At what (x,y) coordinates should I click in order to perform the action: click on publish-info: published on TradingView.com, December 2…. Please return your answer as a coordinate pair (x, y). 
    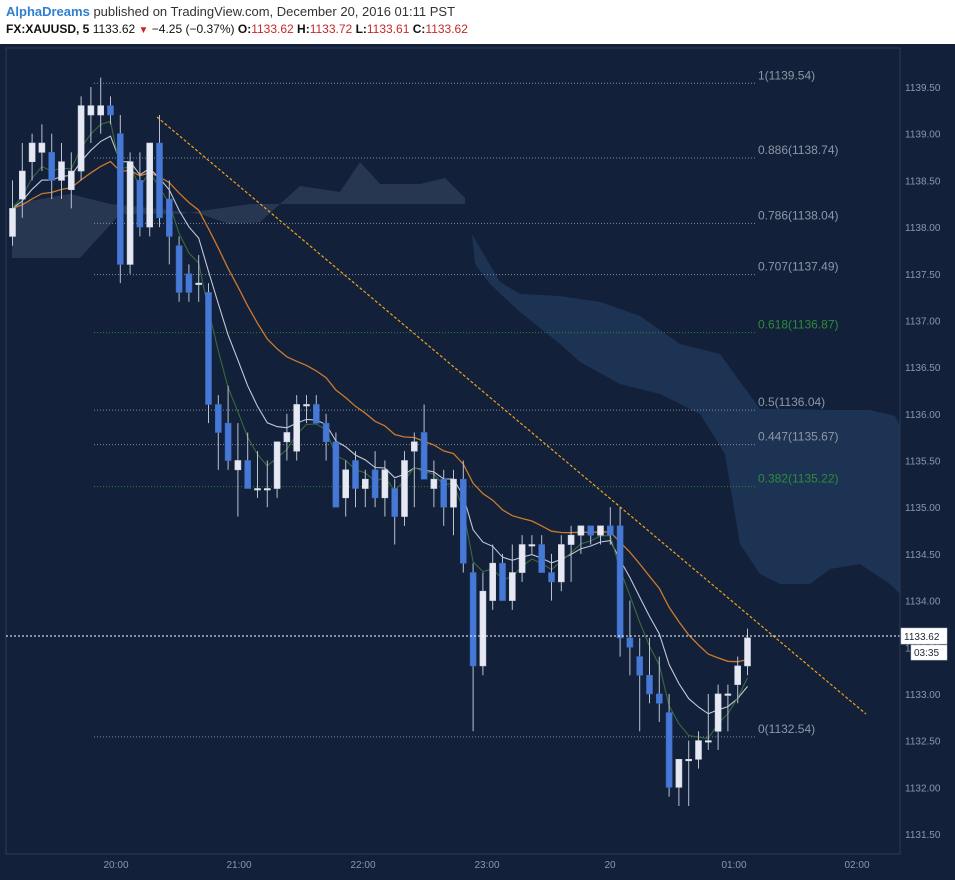
    Looking at the image, I should click on (274, 11).